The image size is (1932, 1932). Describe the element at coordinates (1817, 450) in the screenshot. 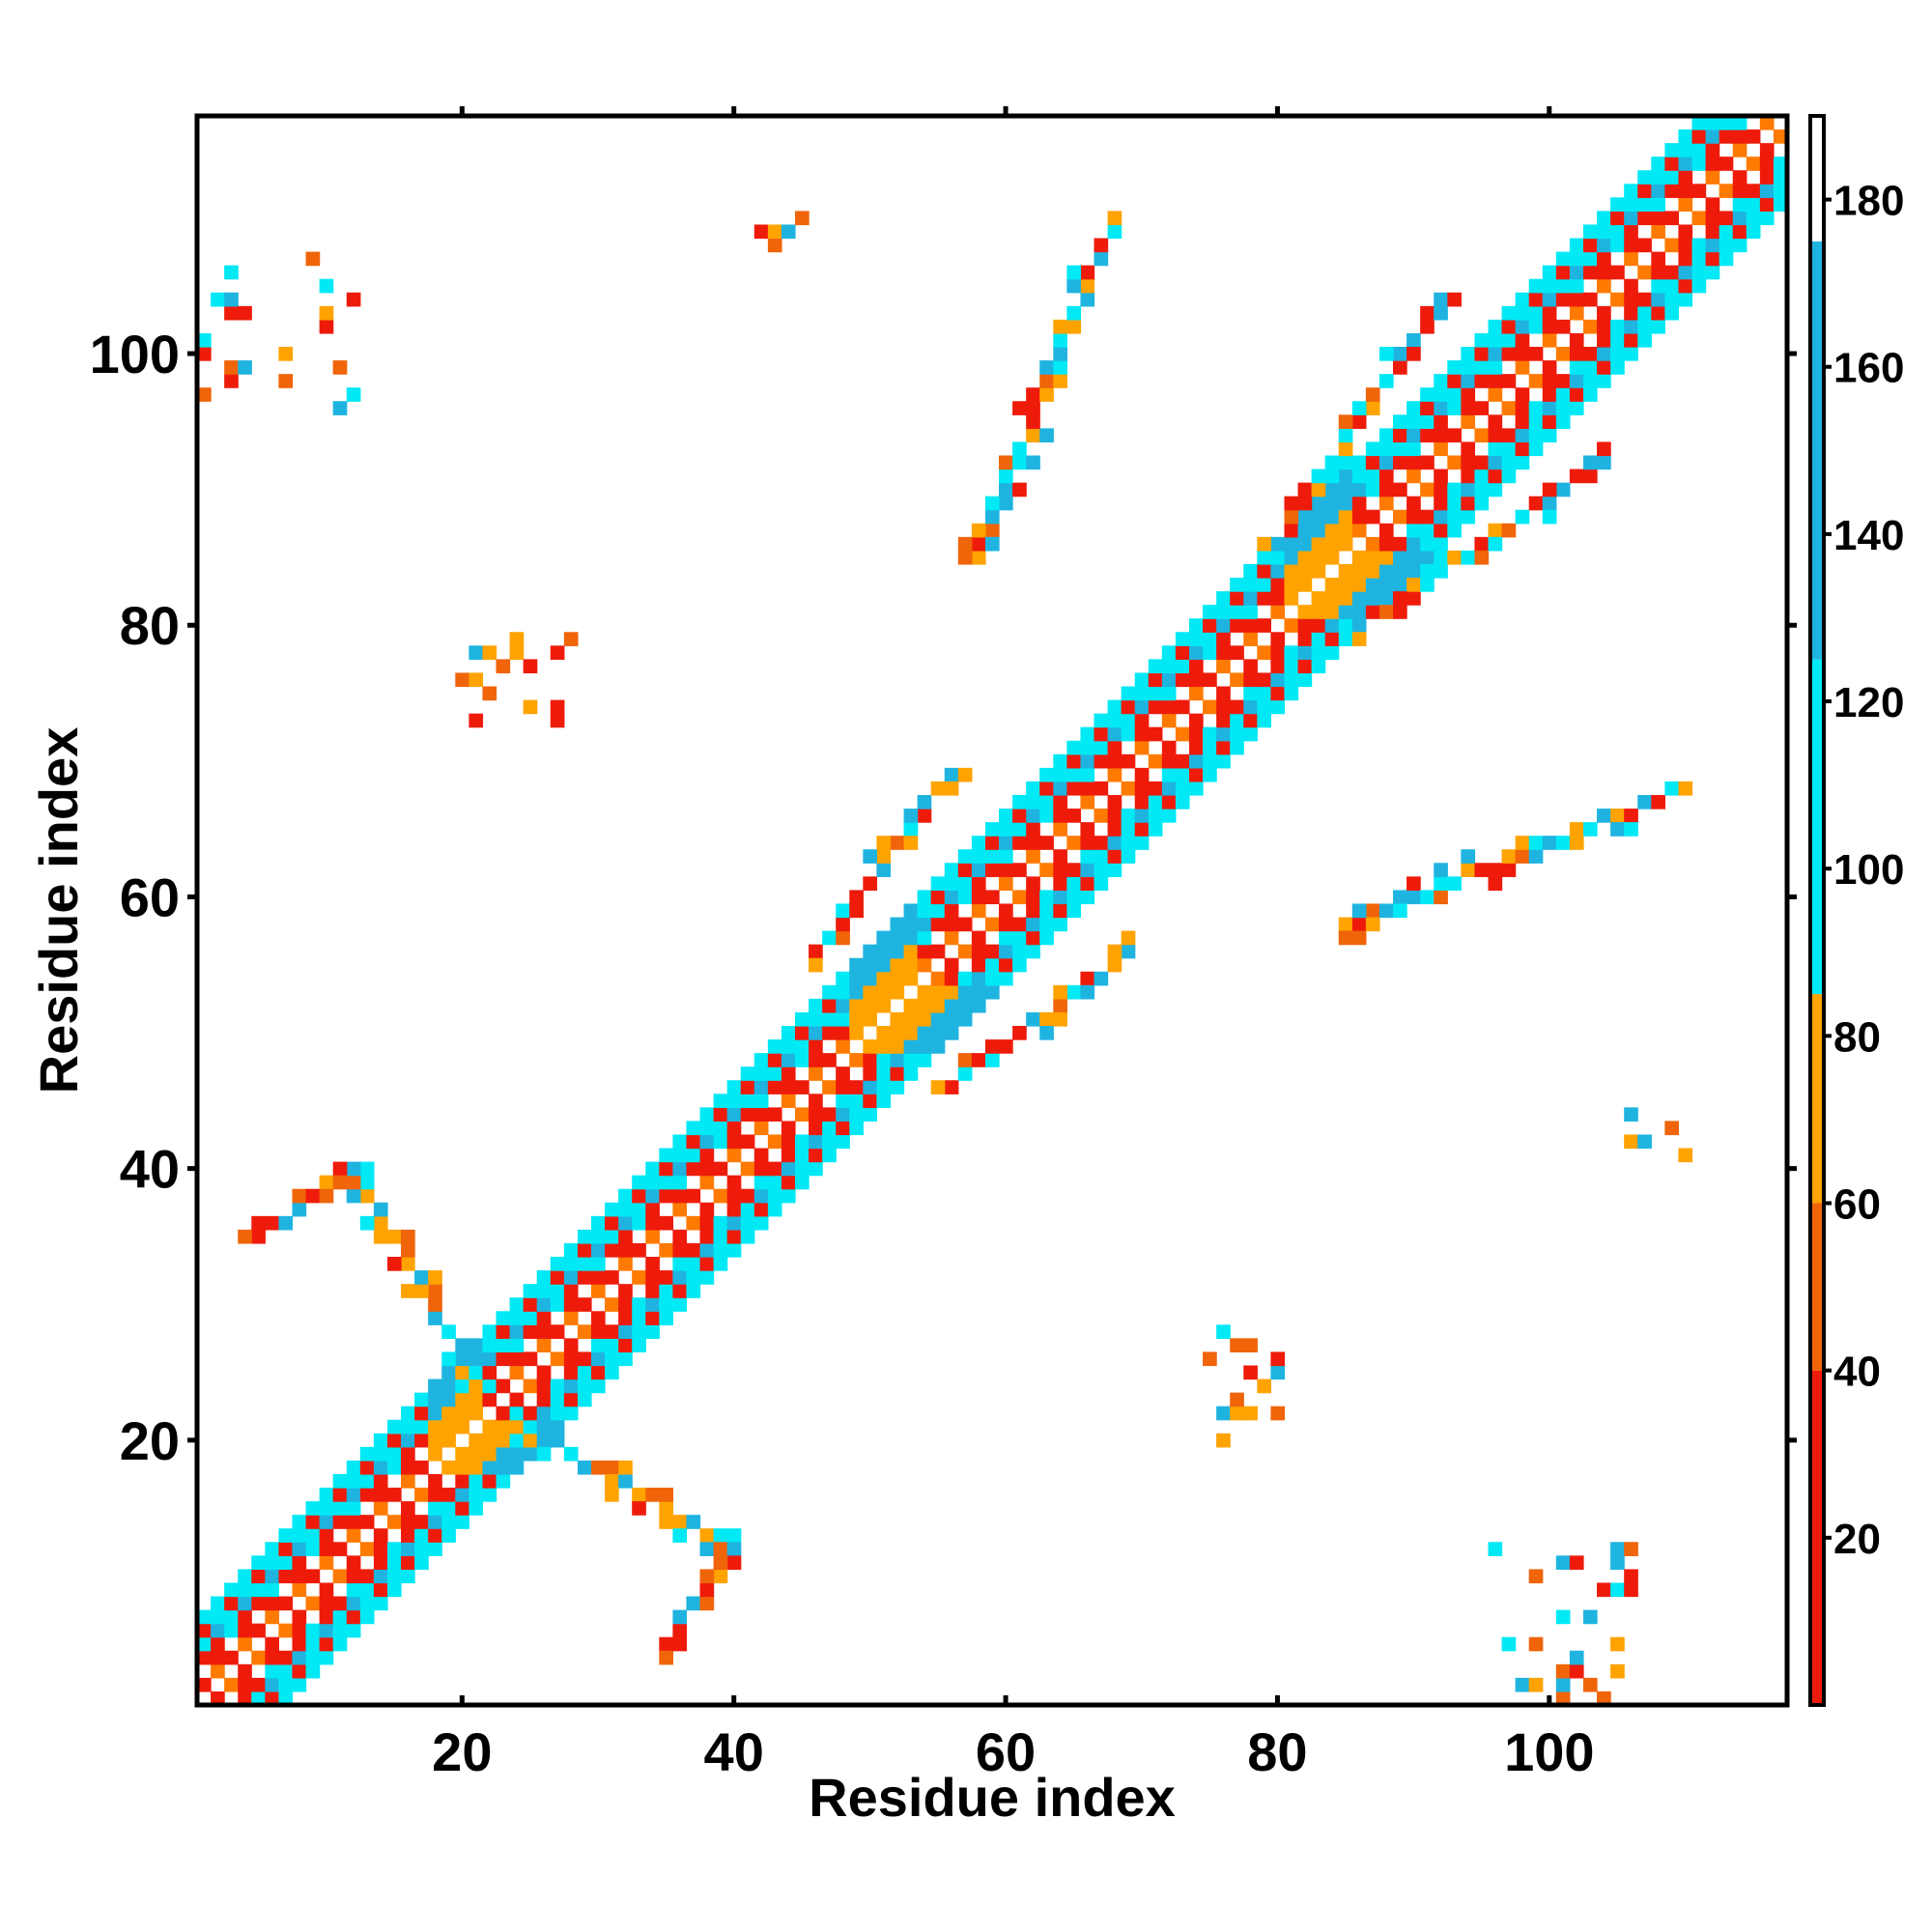

I see `colorbar-segment` at that location.